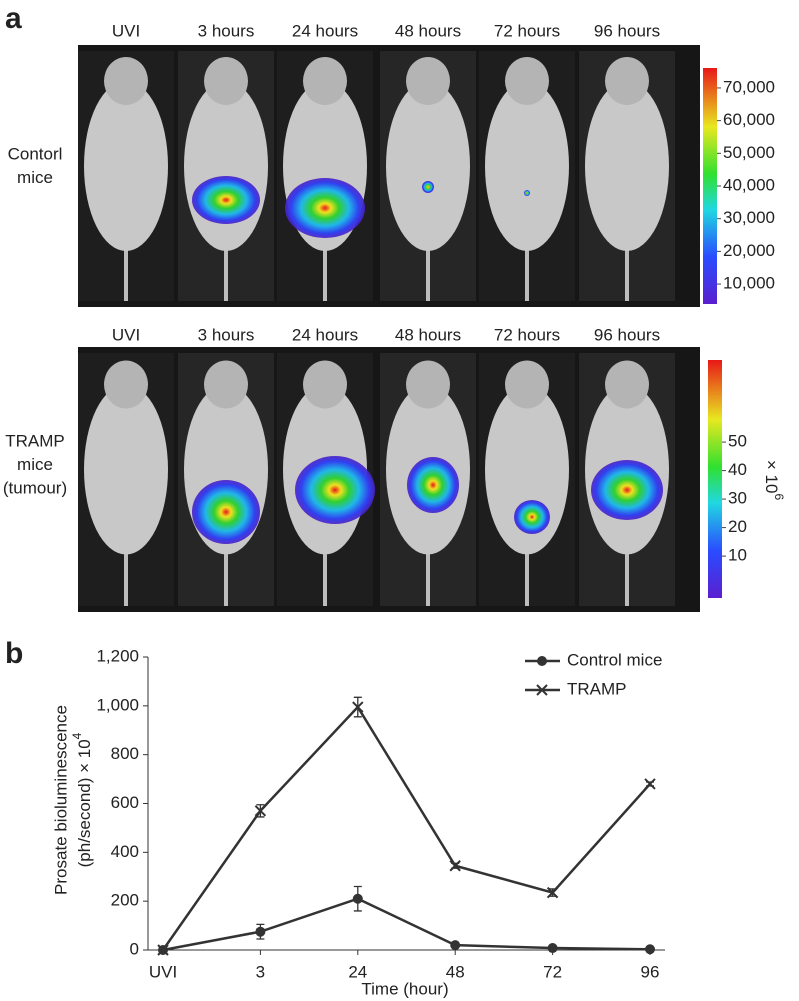  What do you see at coordinates (455, 971) in the screenshot?
I see `x-tick-label: 48` at bounding box center [455, 971].